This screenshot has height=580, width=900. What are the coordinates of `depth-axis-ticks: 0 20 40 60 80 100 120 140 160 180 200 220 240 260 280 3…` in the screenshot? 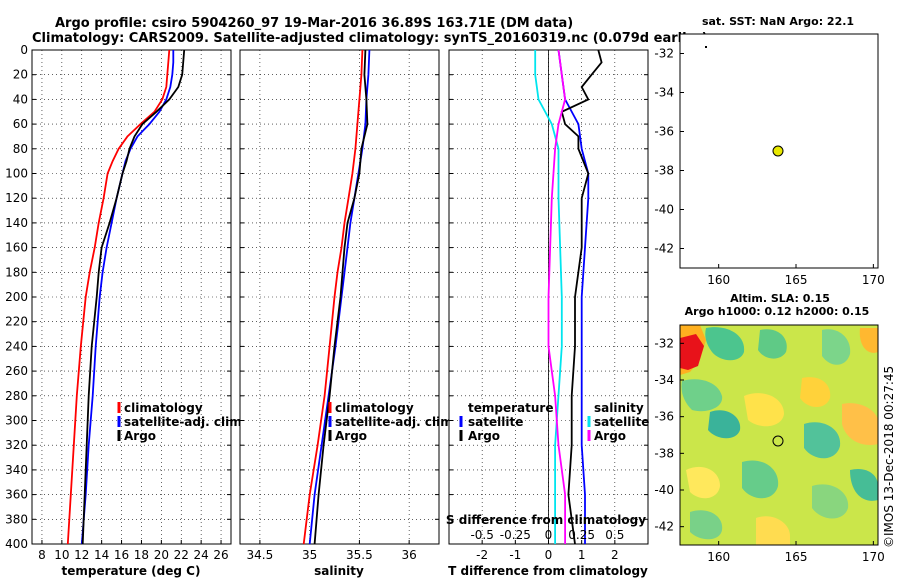 It's located at (16, 297).